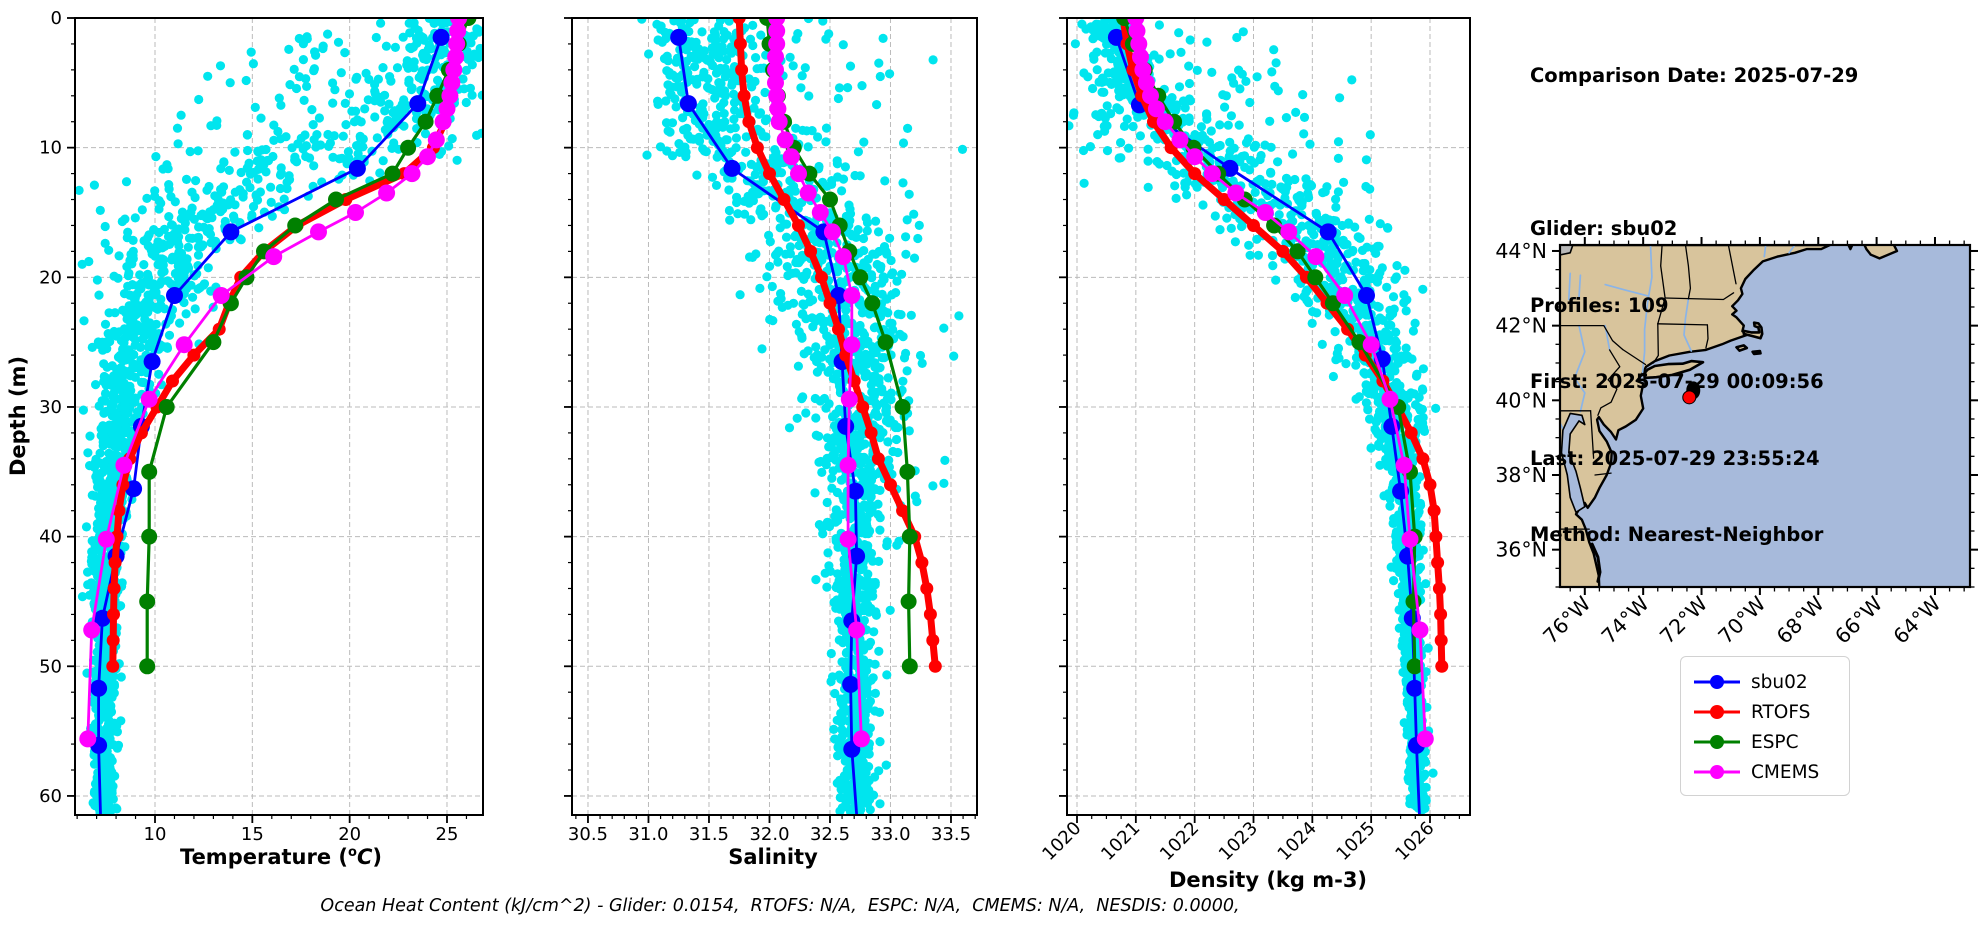 This screenshot has width=1979, height=934. Describe the element at coordinates (1781, 712) in the screenshot. I see `legend-label-rtofs: RTOFS` at that location.